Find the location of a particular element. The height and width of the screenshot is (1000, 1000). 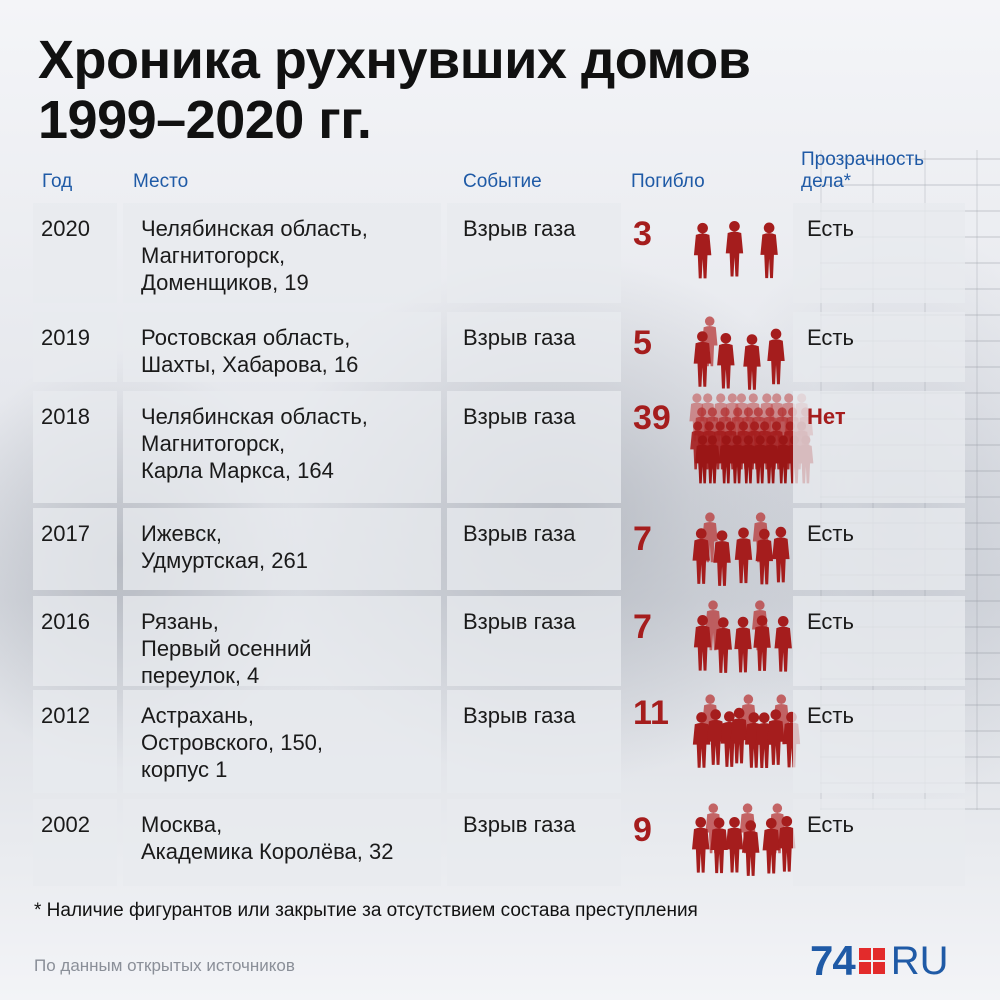

death-count: 3 is located at coordinates (642, 234).